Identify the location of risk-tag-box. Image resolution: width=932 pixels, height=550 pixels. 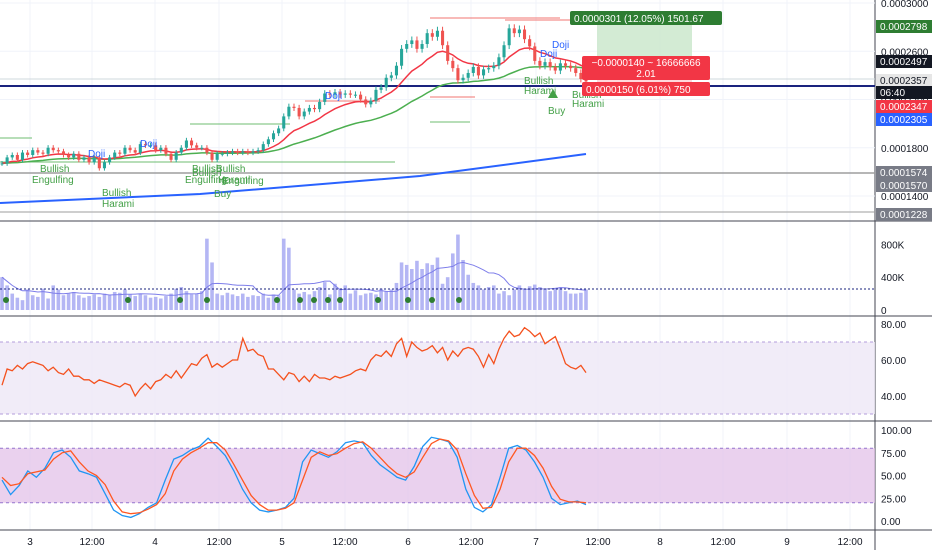
(646, 68).